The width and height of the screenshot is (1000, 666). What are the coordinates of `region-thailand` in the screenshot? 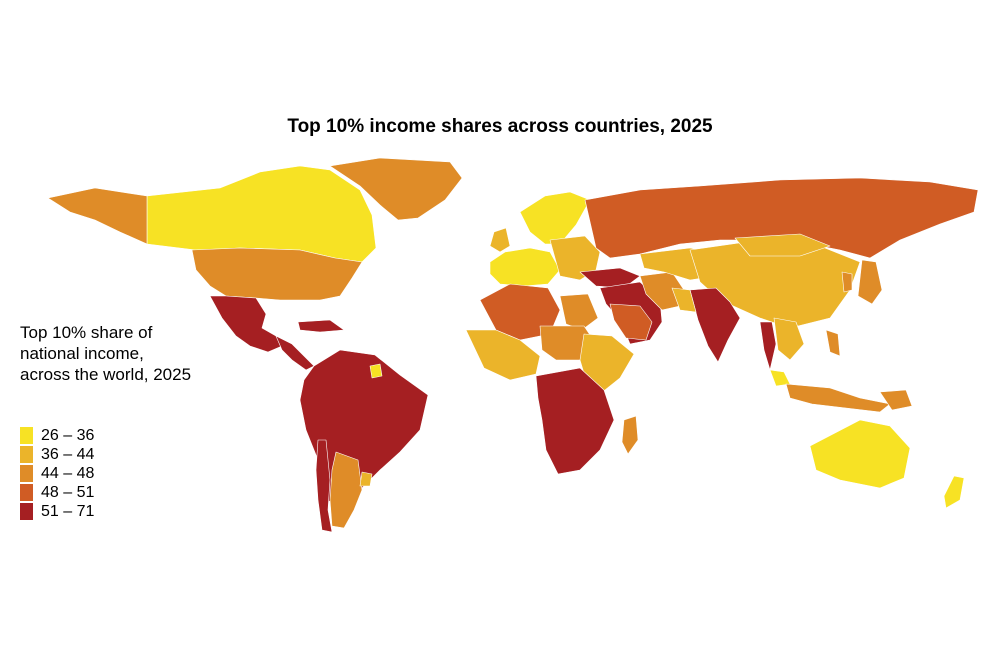 It's located at (768, 346).